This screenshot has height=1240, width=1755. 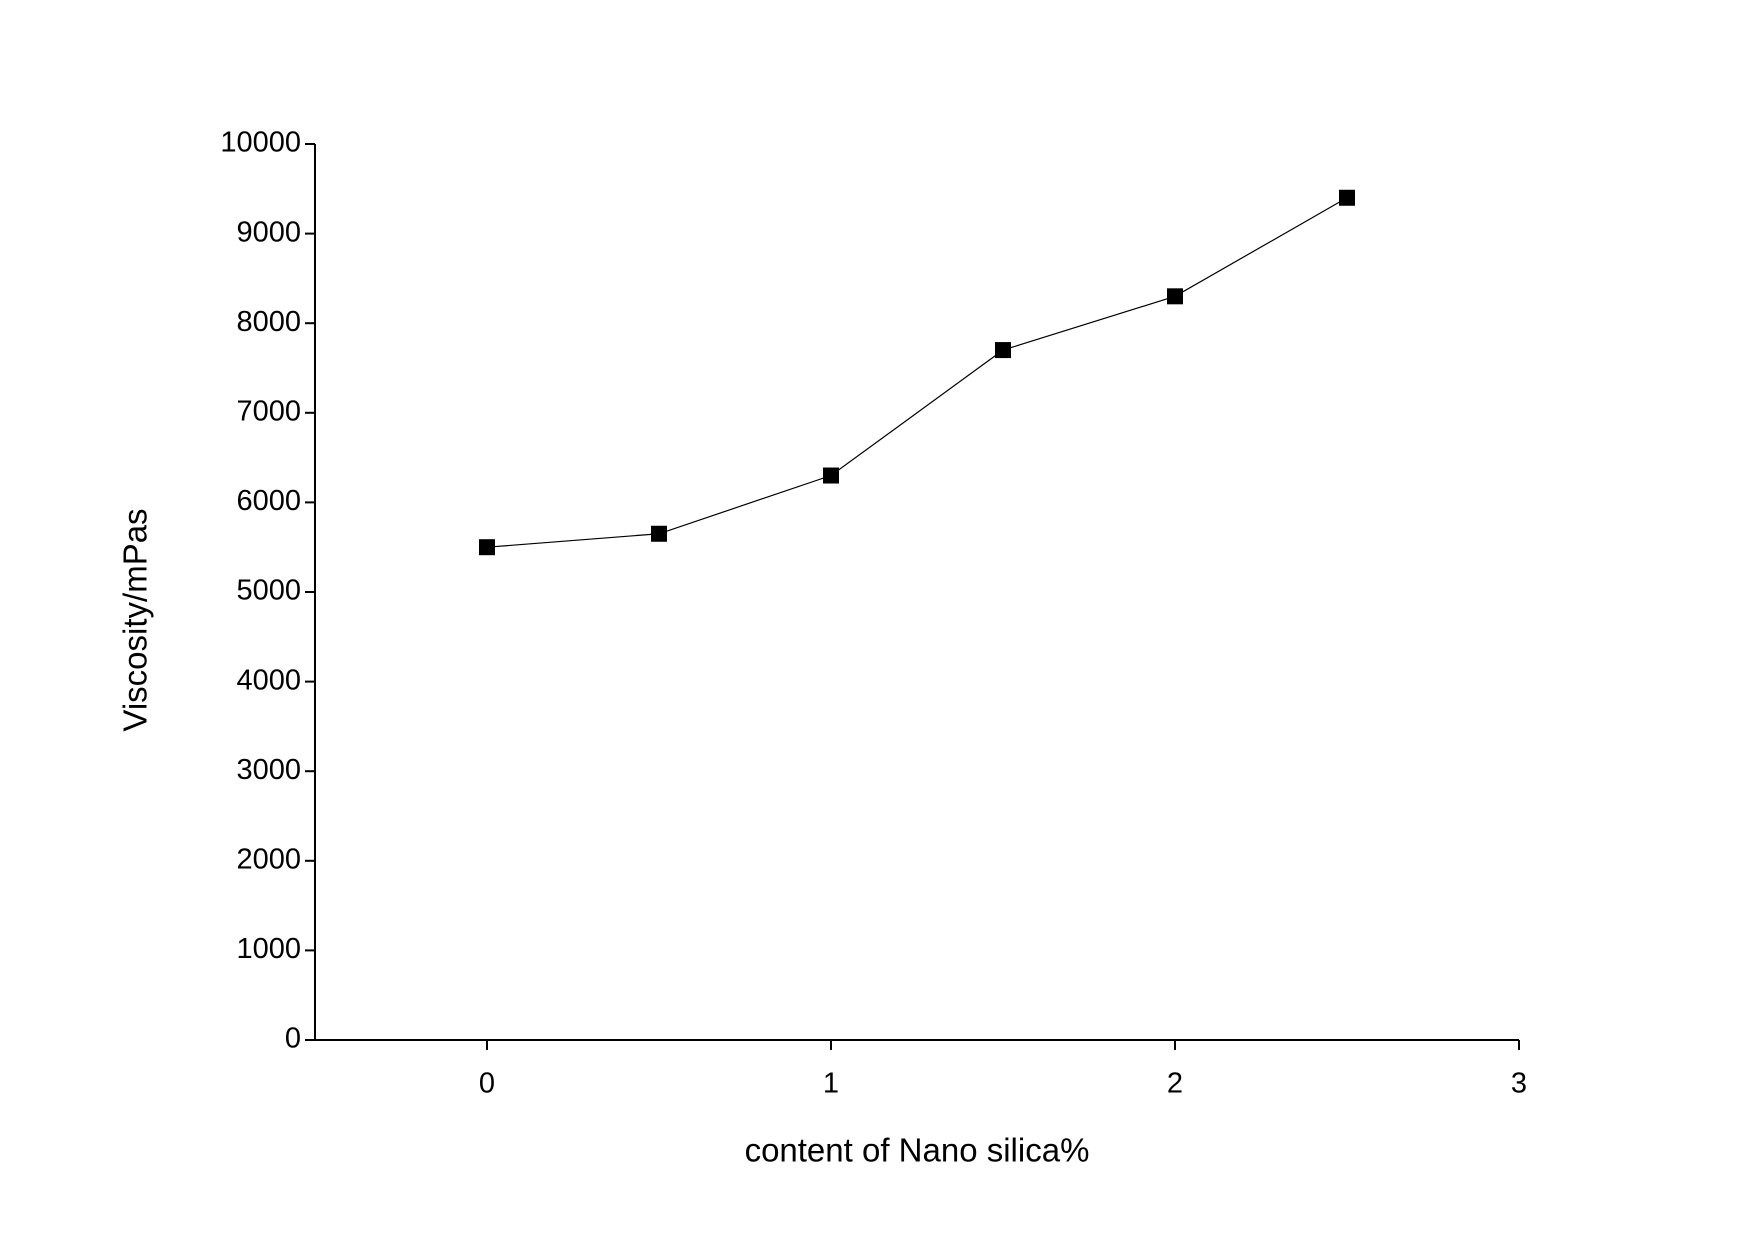 I want to click on x-axis-label: content of Nano silica%, so click(x=917, y=1150).